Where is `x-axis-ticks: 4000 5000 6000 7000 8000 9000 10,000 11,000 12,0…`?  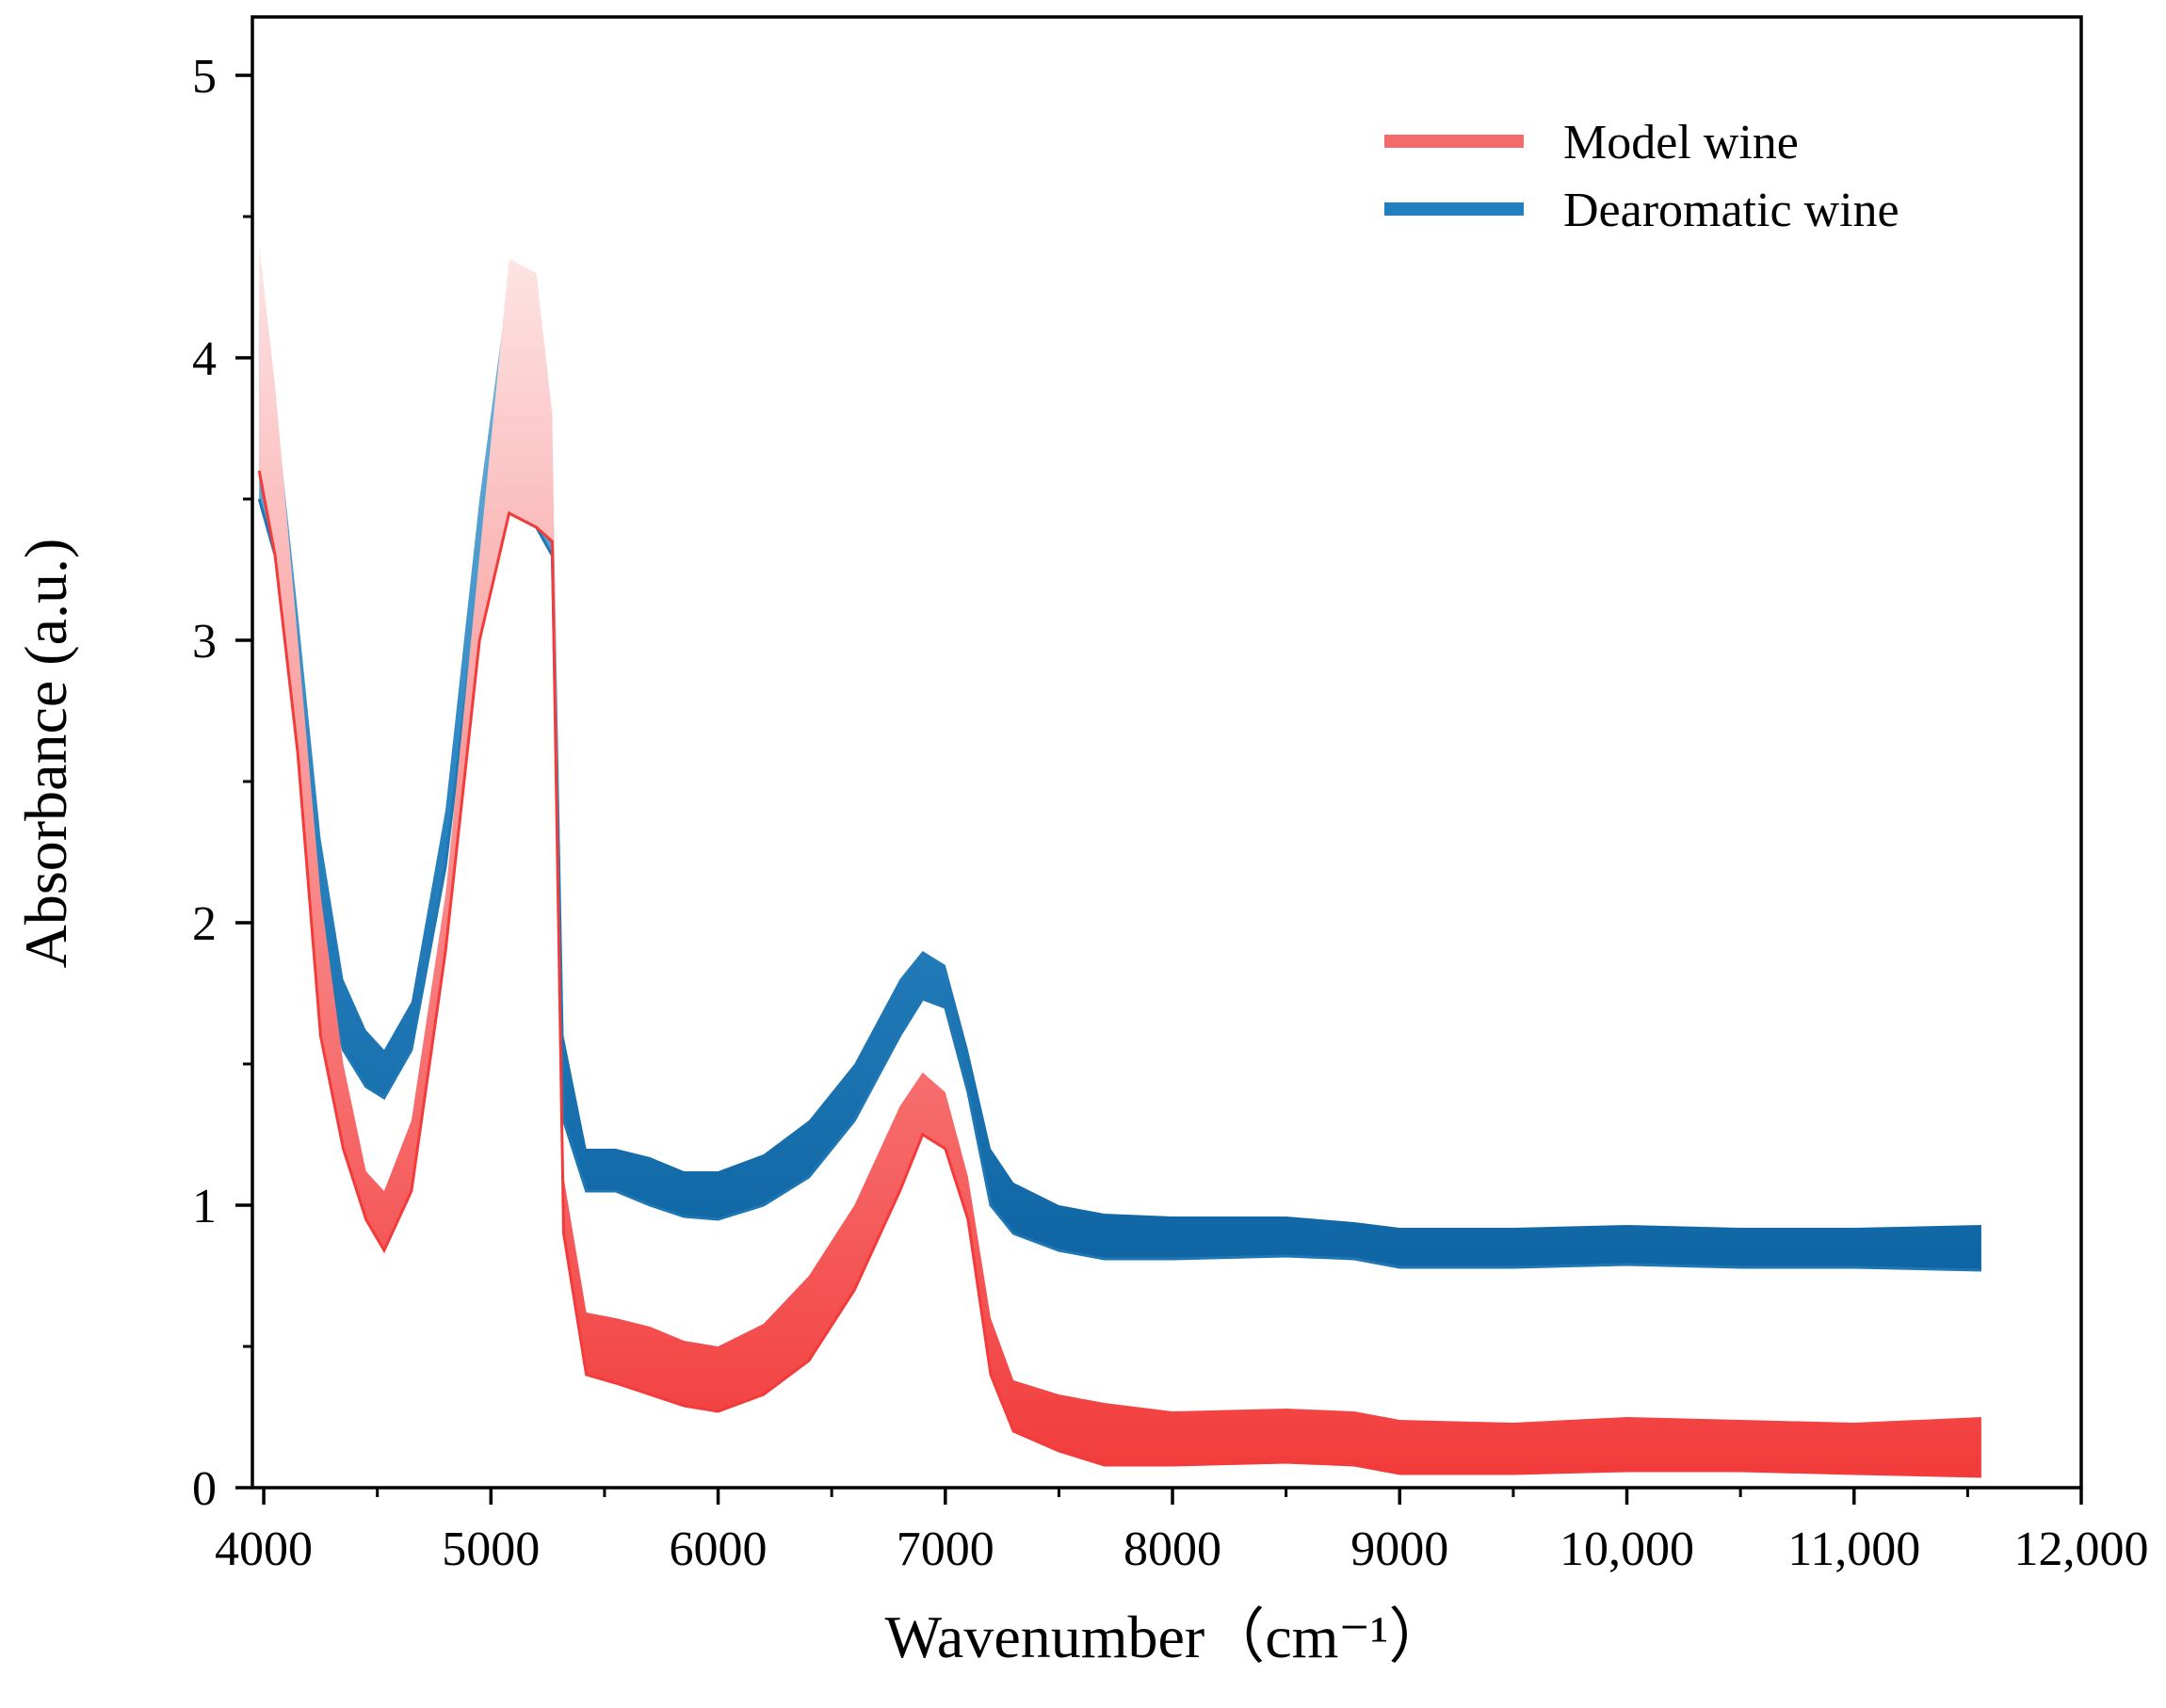
x-axis-ticks: 4000 5000 6000 7000 8000 9000 10,000 11,000 12,0… is located at coordinates (1182, 1532).